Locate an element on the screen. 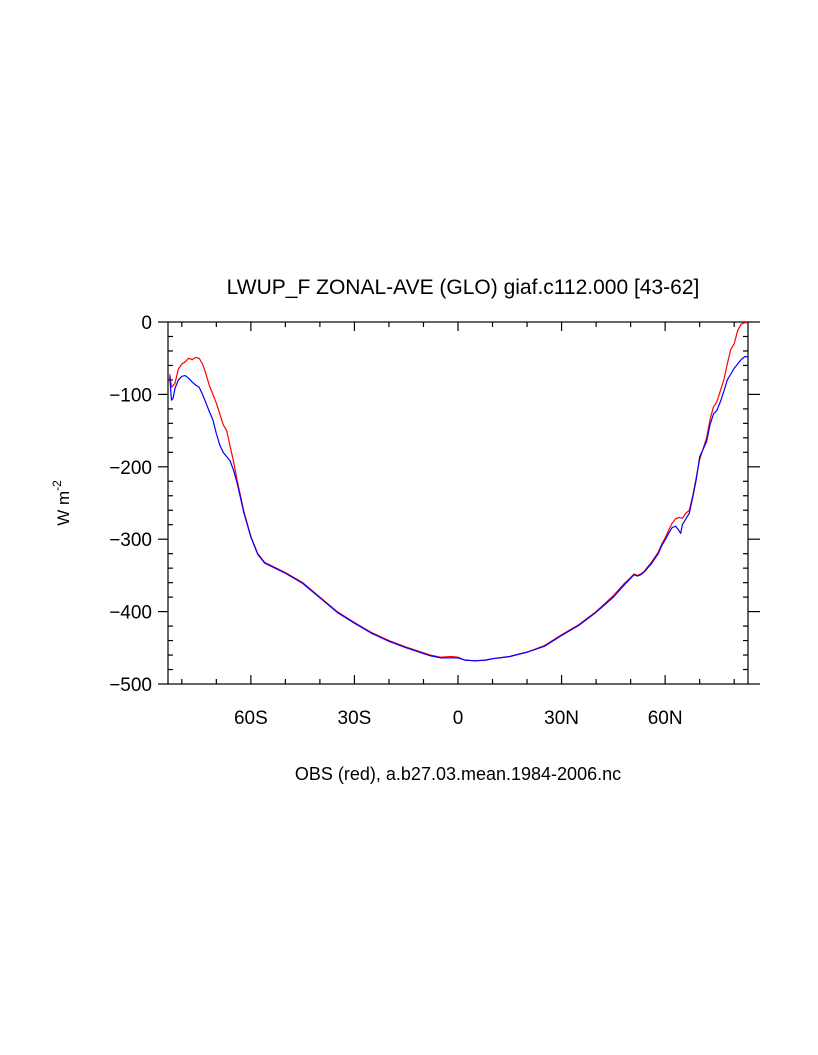 The height and width of the screenshot is (1055, 818). y-tick-label: −500 is located at coordinates (130, 685).